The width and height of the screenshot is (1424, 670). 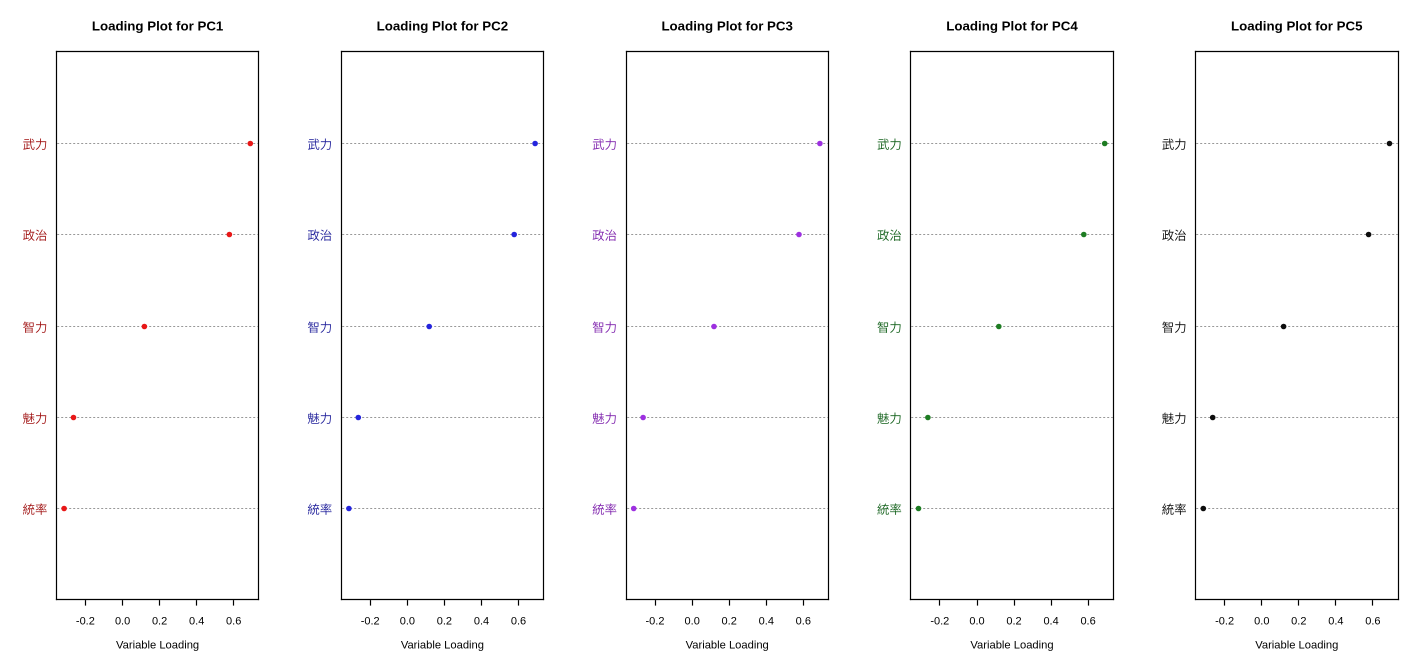 I want to click on svg-text: Loading Plot for PC4, so click(x=1012, y=26).